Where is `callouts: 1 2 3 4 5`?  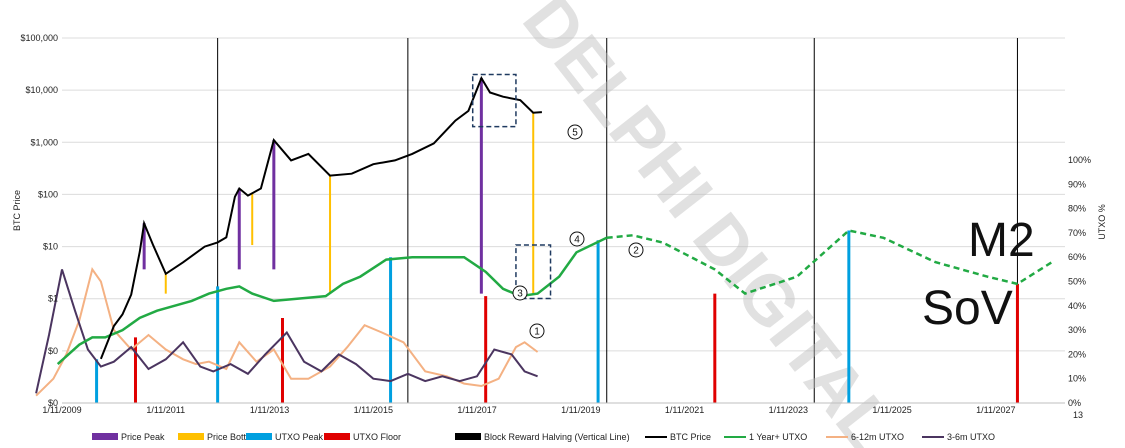 callouts: 1 2 3 4 5 is located at coordinates (578, 231).